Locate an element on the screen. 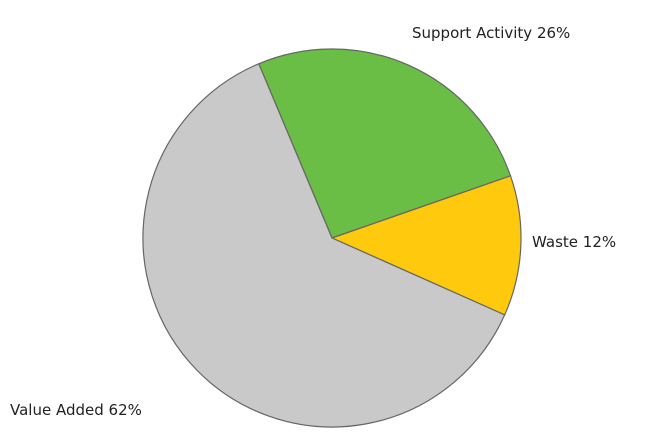 This screenshot has width=657, height=438. slice-label: Support Activity 26% is located at coordinates (491, 33).